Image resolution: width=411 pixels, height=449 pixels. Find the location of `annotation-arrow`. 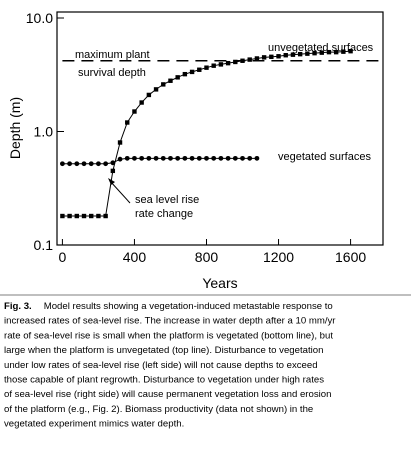

annotation-arrow is located at coordinates (120, 192).